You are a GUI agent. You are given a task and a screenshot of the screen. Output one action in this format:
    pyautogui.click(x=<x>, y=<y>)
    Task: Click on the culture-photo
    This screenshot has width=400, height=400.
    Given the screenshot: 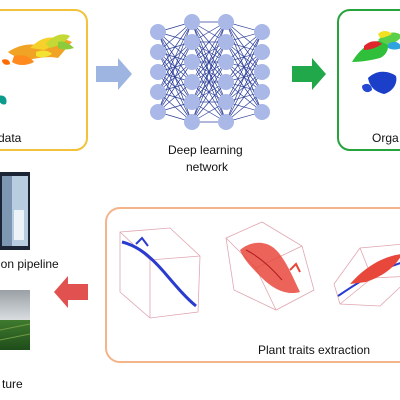 What is the action you would take?
    pyautogui.click(x=15, y=320)
    